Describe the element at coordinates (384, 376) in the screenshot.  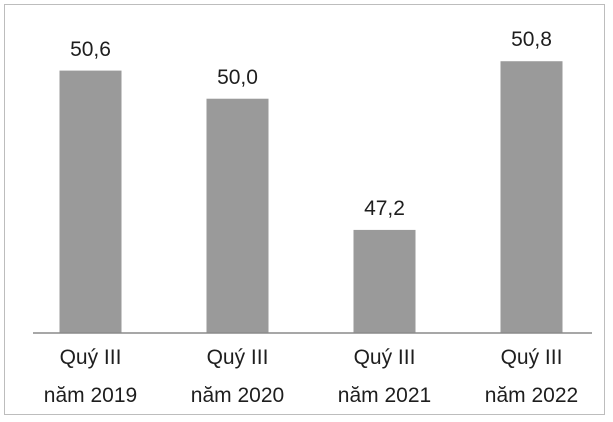
I see `x-tick-label: Quý III năm 2021` at that location.